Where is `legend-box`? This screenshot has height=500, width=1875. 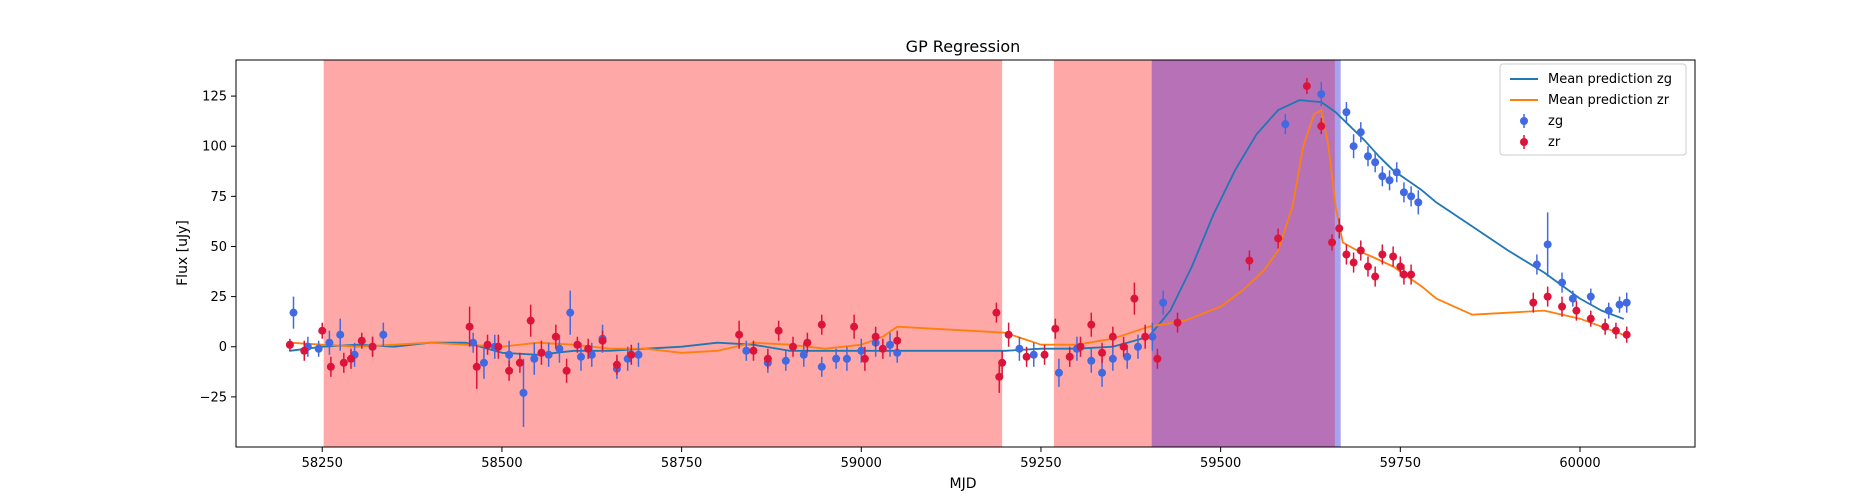
legend-box is located at coordinates (1593, 109).